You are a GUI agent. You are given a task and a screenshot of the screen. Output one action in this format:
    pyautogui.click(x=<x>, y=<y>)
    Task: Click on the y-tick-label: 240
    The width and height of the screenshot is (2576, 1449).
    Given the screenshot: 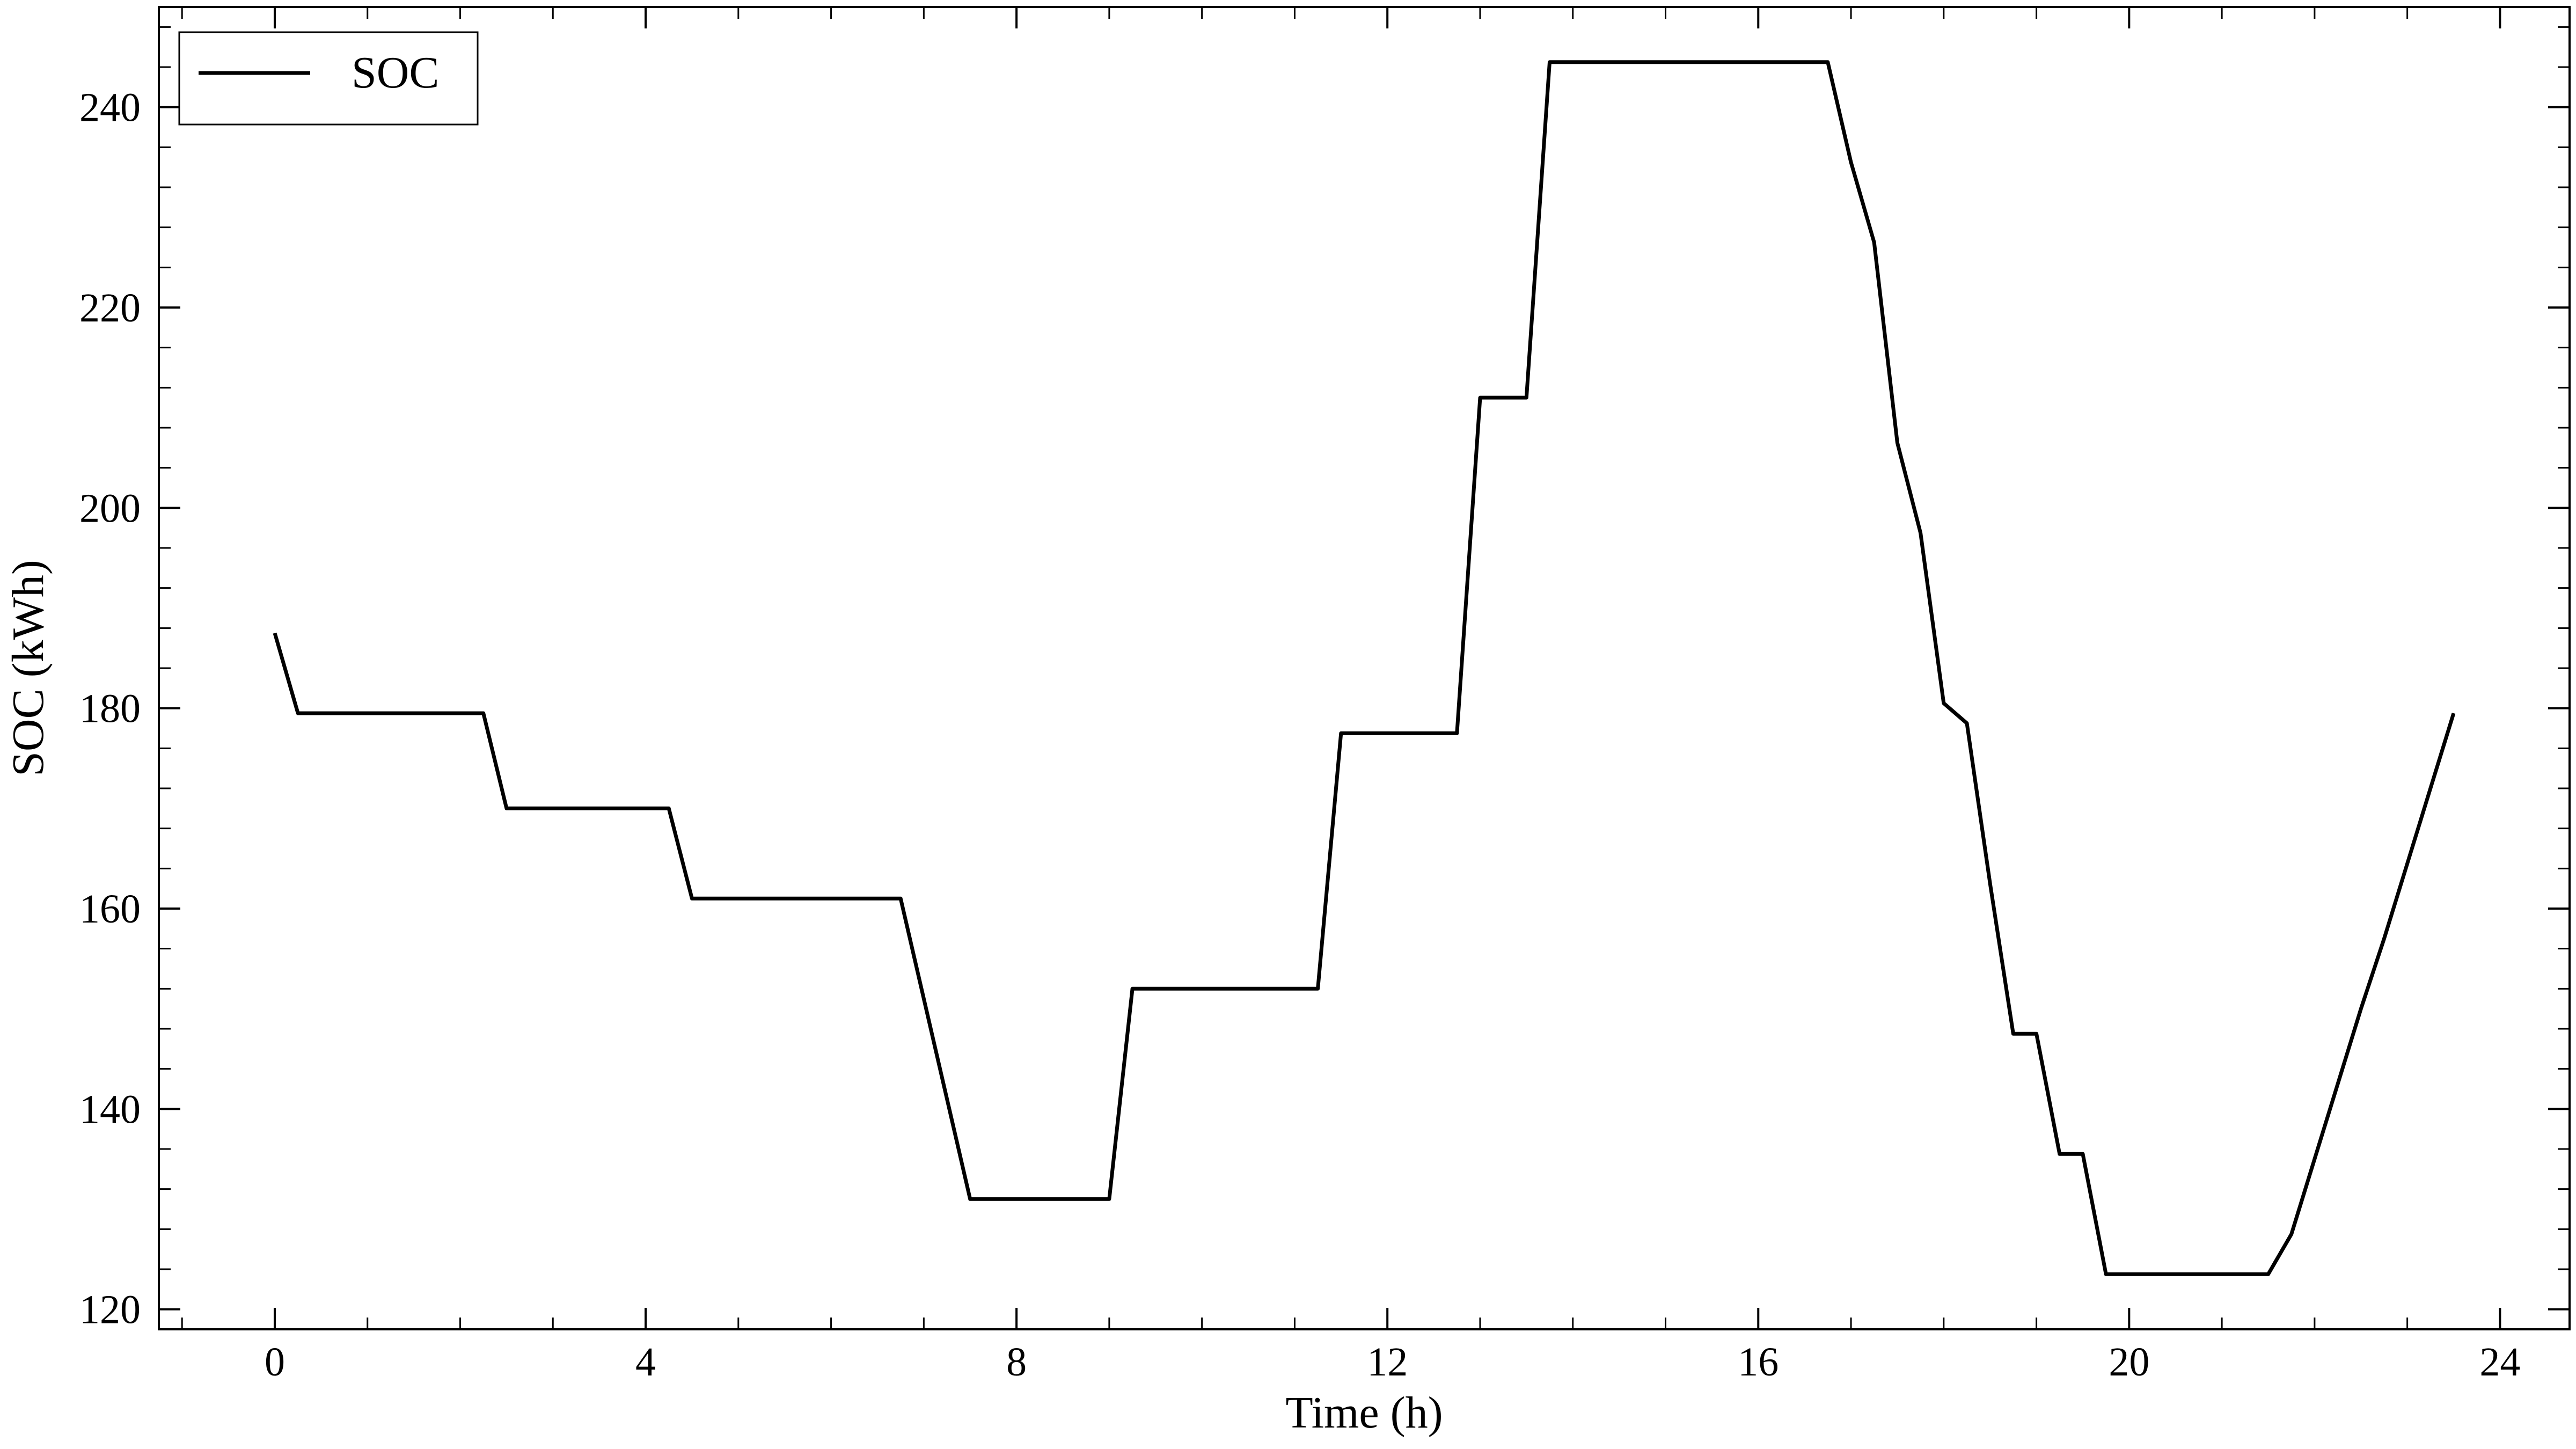 What is the action you would take?
    pyautogui.click(x=110, y=107)
    